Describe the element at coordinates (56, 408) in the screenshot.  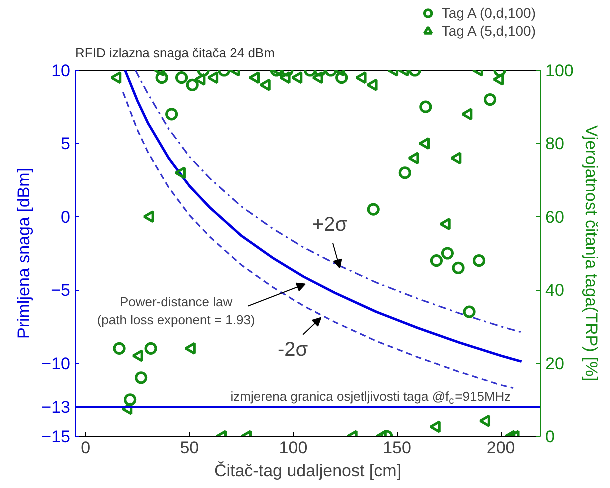
I see `y-tick-label: −13` at that location.